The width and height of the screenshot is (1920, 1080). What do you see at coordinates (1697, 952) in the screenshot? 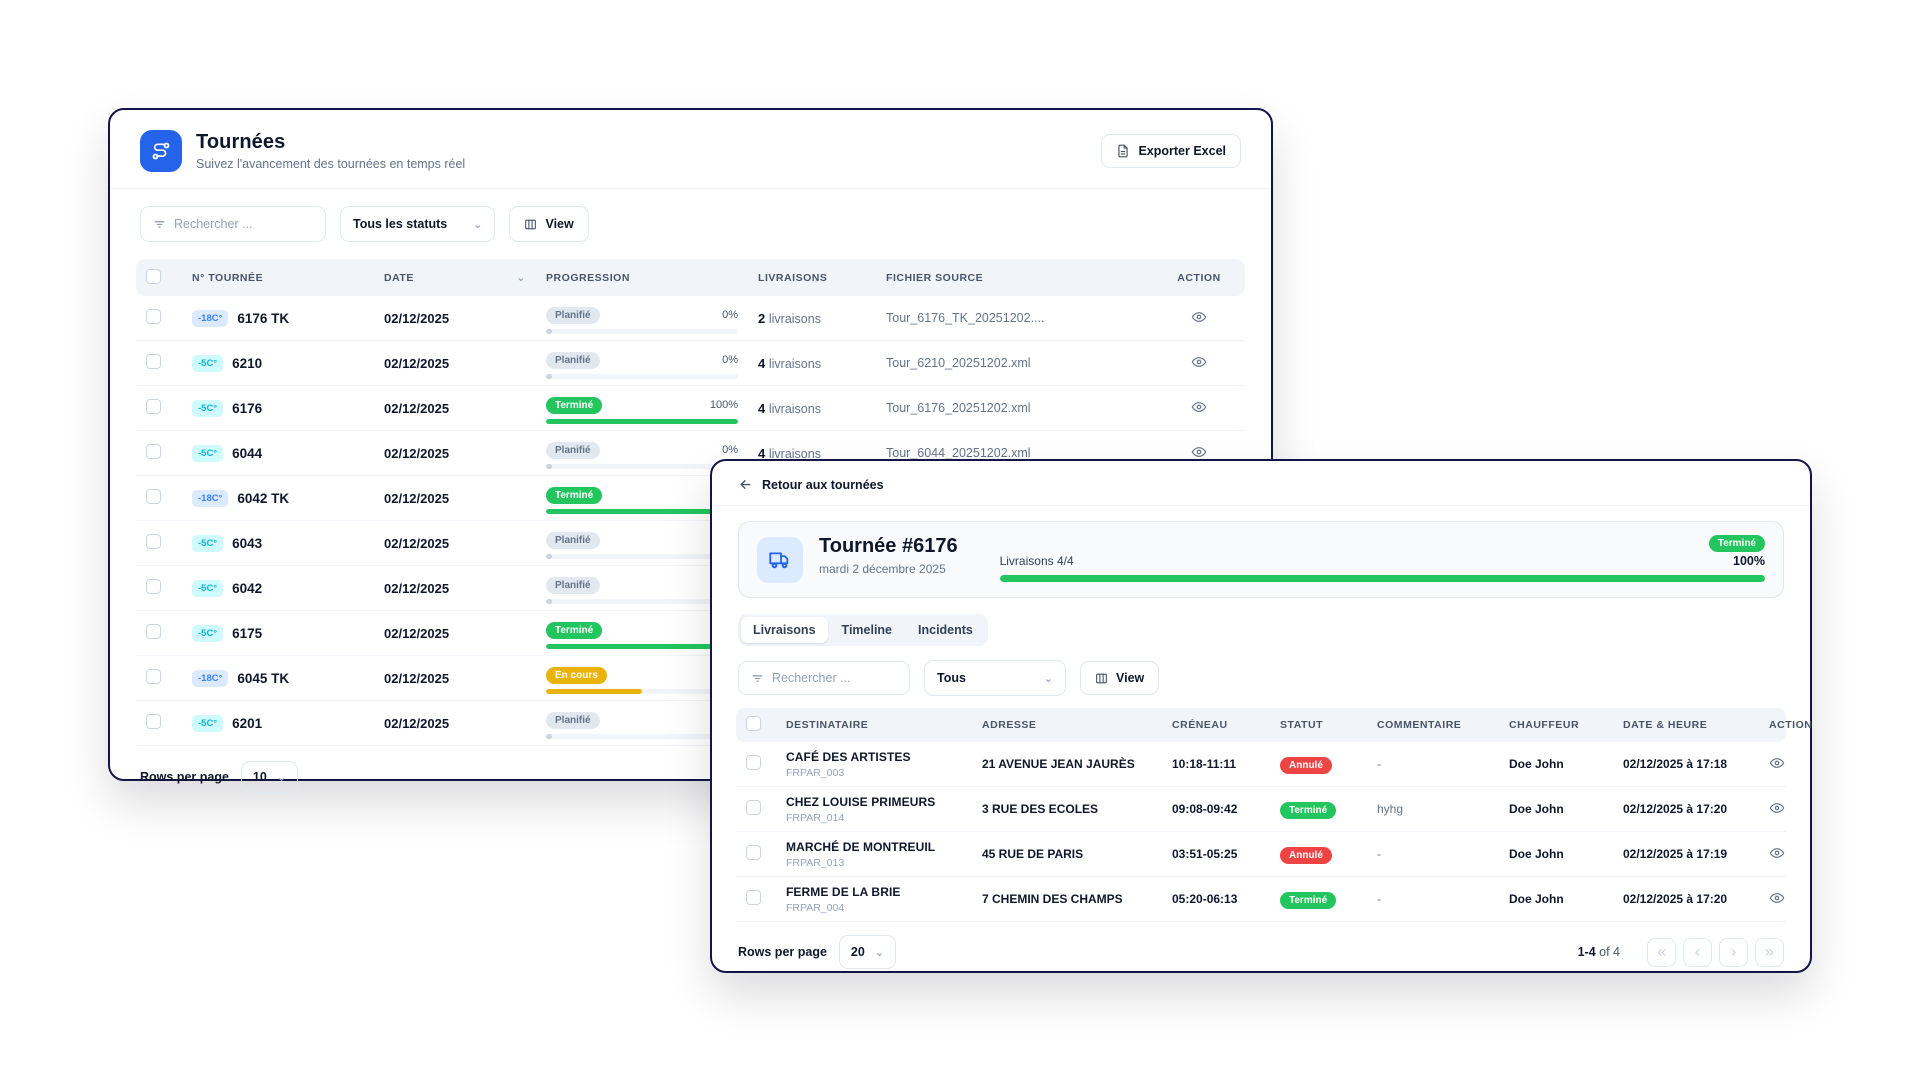
I see `prev-page-button` at bounding box center [1697, 952].